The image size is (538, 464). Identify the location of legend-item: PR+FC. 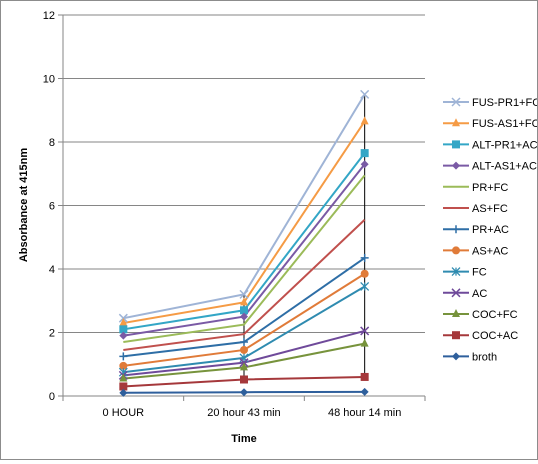
(475, 188).